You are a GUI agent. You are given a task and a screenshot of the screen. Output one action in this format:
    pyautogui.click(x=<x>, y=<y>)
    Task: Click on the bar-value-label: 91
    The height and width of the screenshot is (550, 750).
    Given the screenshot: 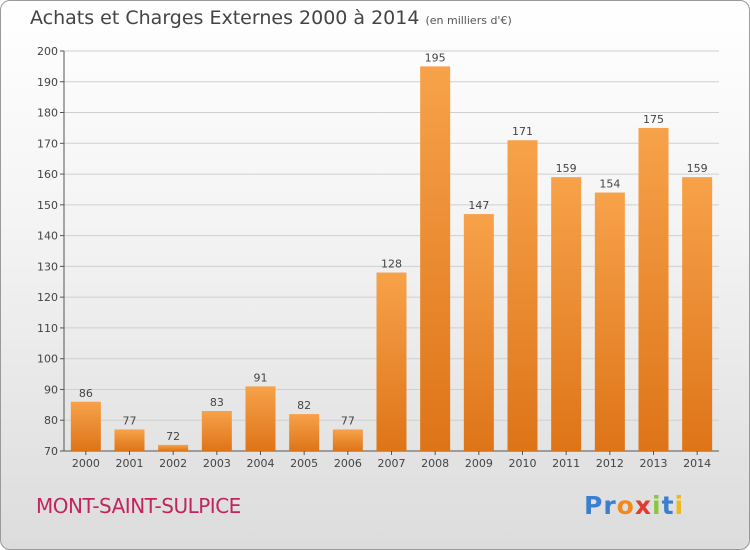 What is the action you would take?
    pyautogui.click(x=261, y=377)
    